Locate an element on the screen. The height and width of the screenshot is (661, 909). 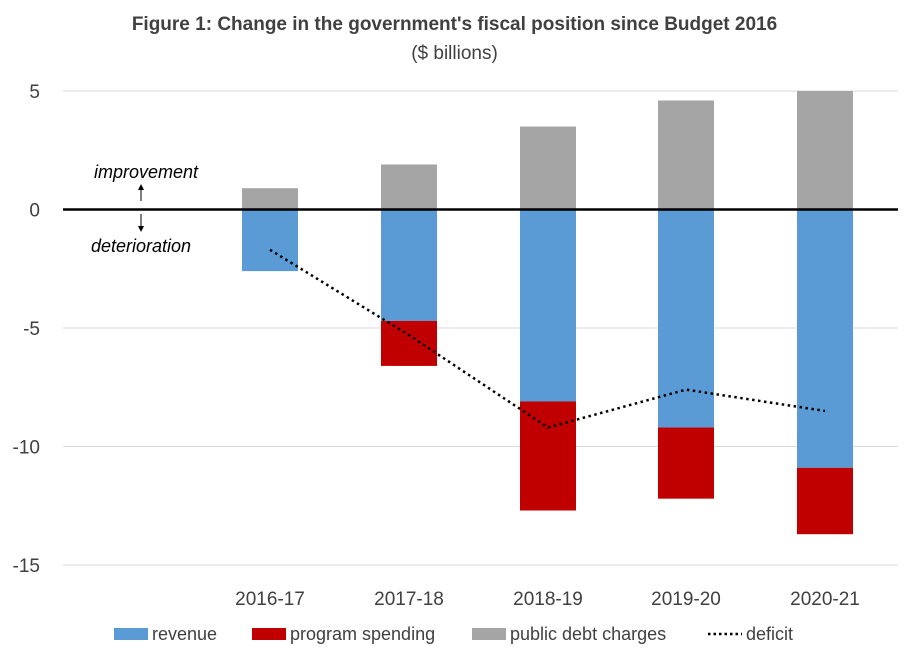
y-tick-label: 5 is located at coordinates (34, 92).